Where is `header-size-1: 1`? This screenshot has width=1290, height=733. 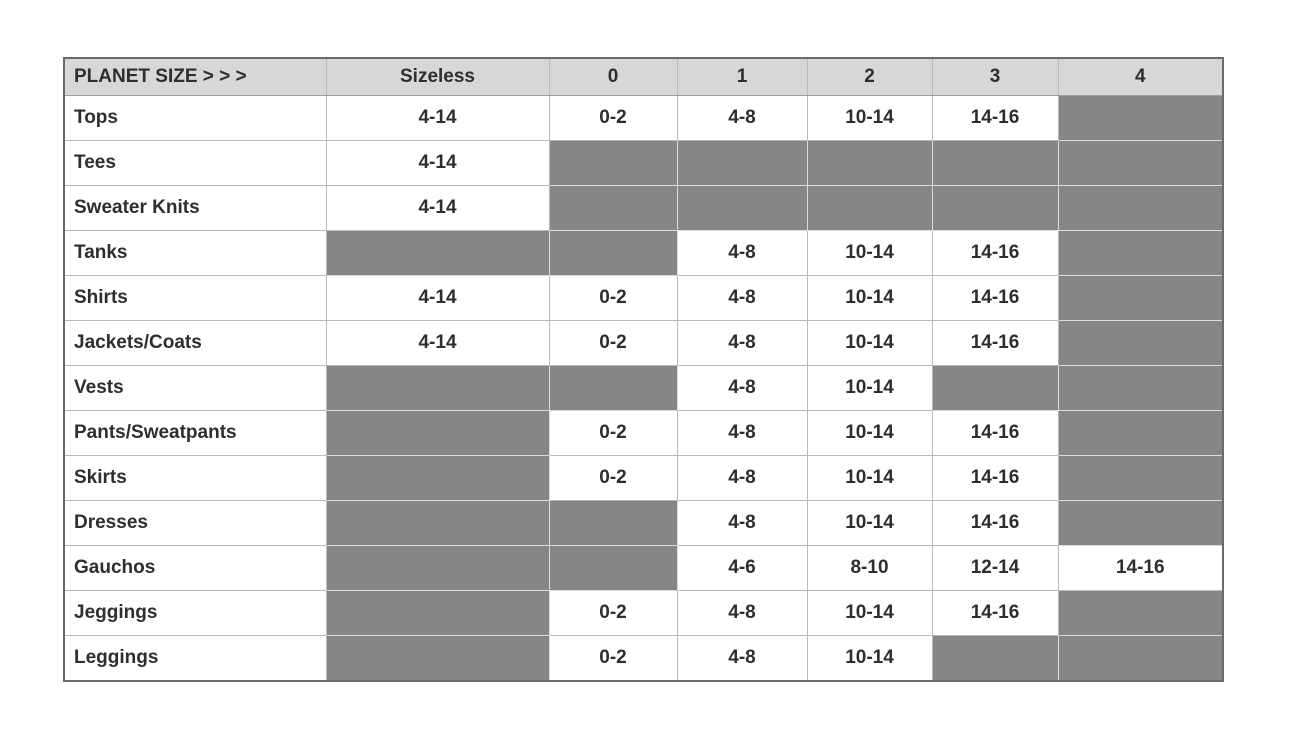 header-size-1: 1 is located at coordinates (742, 76).